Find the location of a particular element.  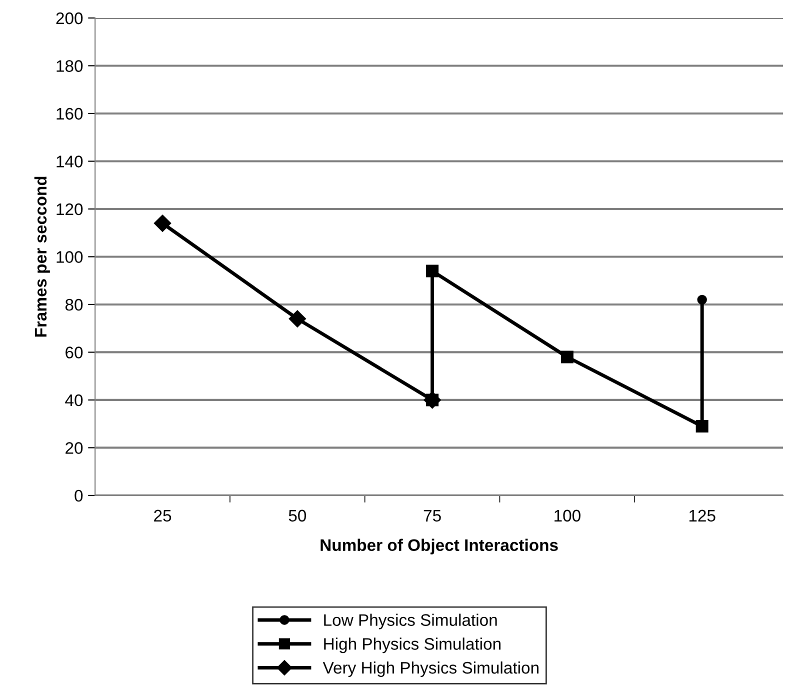

y-tick-label: 180 is located at coordinates (69, 66).